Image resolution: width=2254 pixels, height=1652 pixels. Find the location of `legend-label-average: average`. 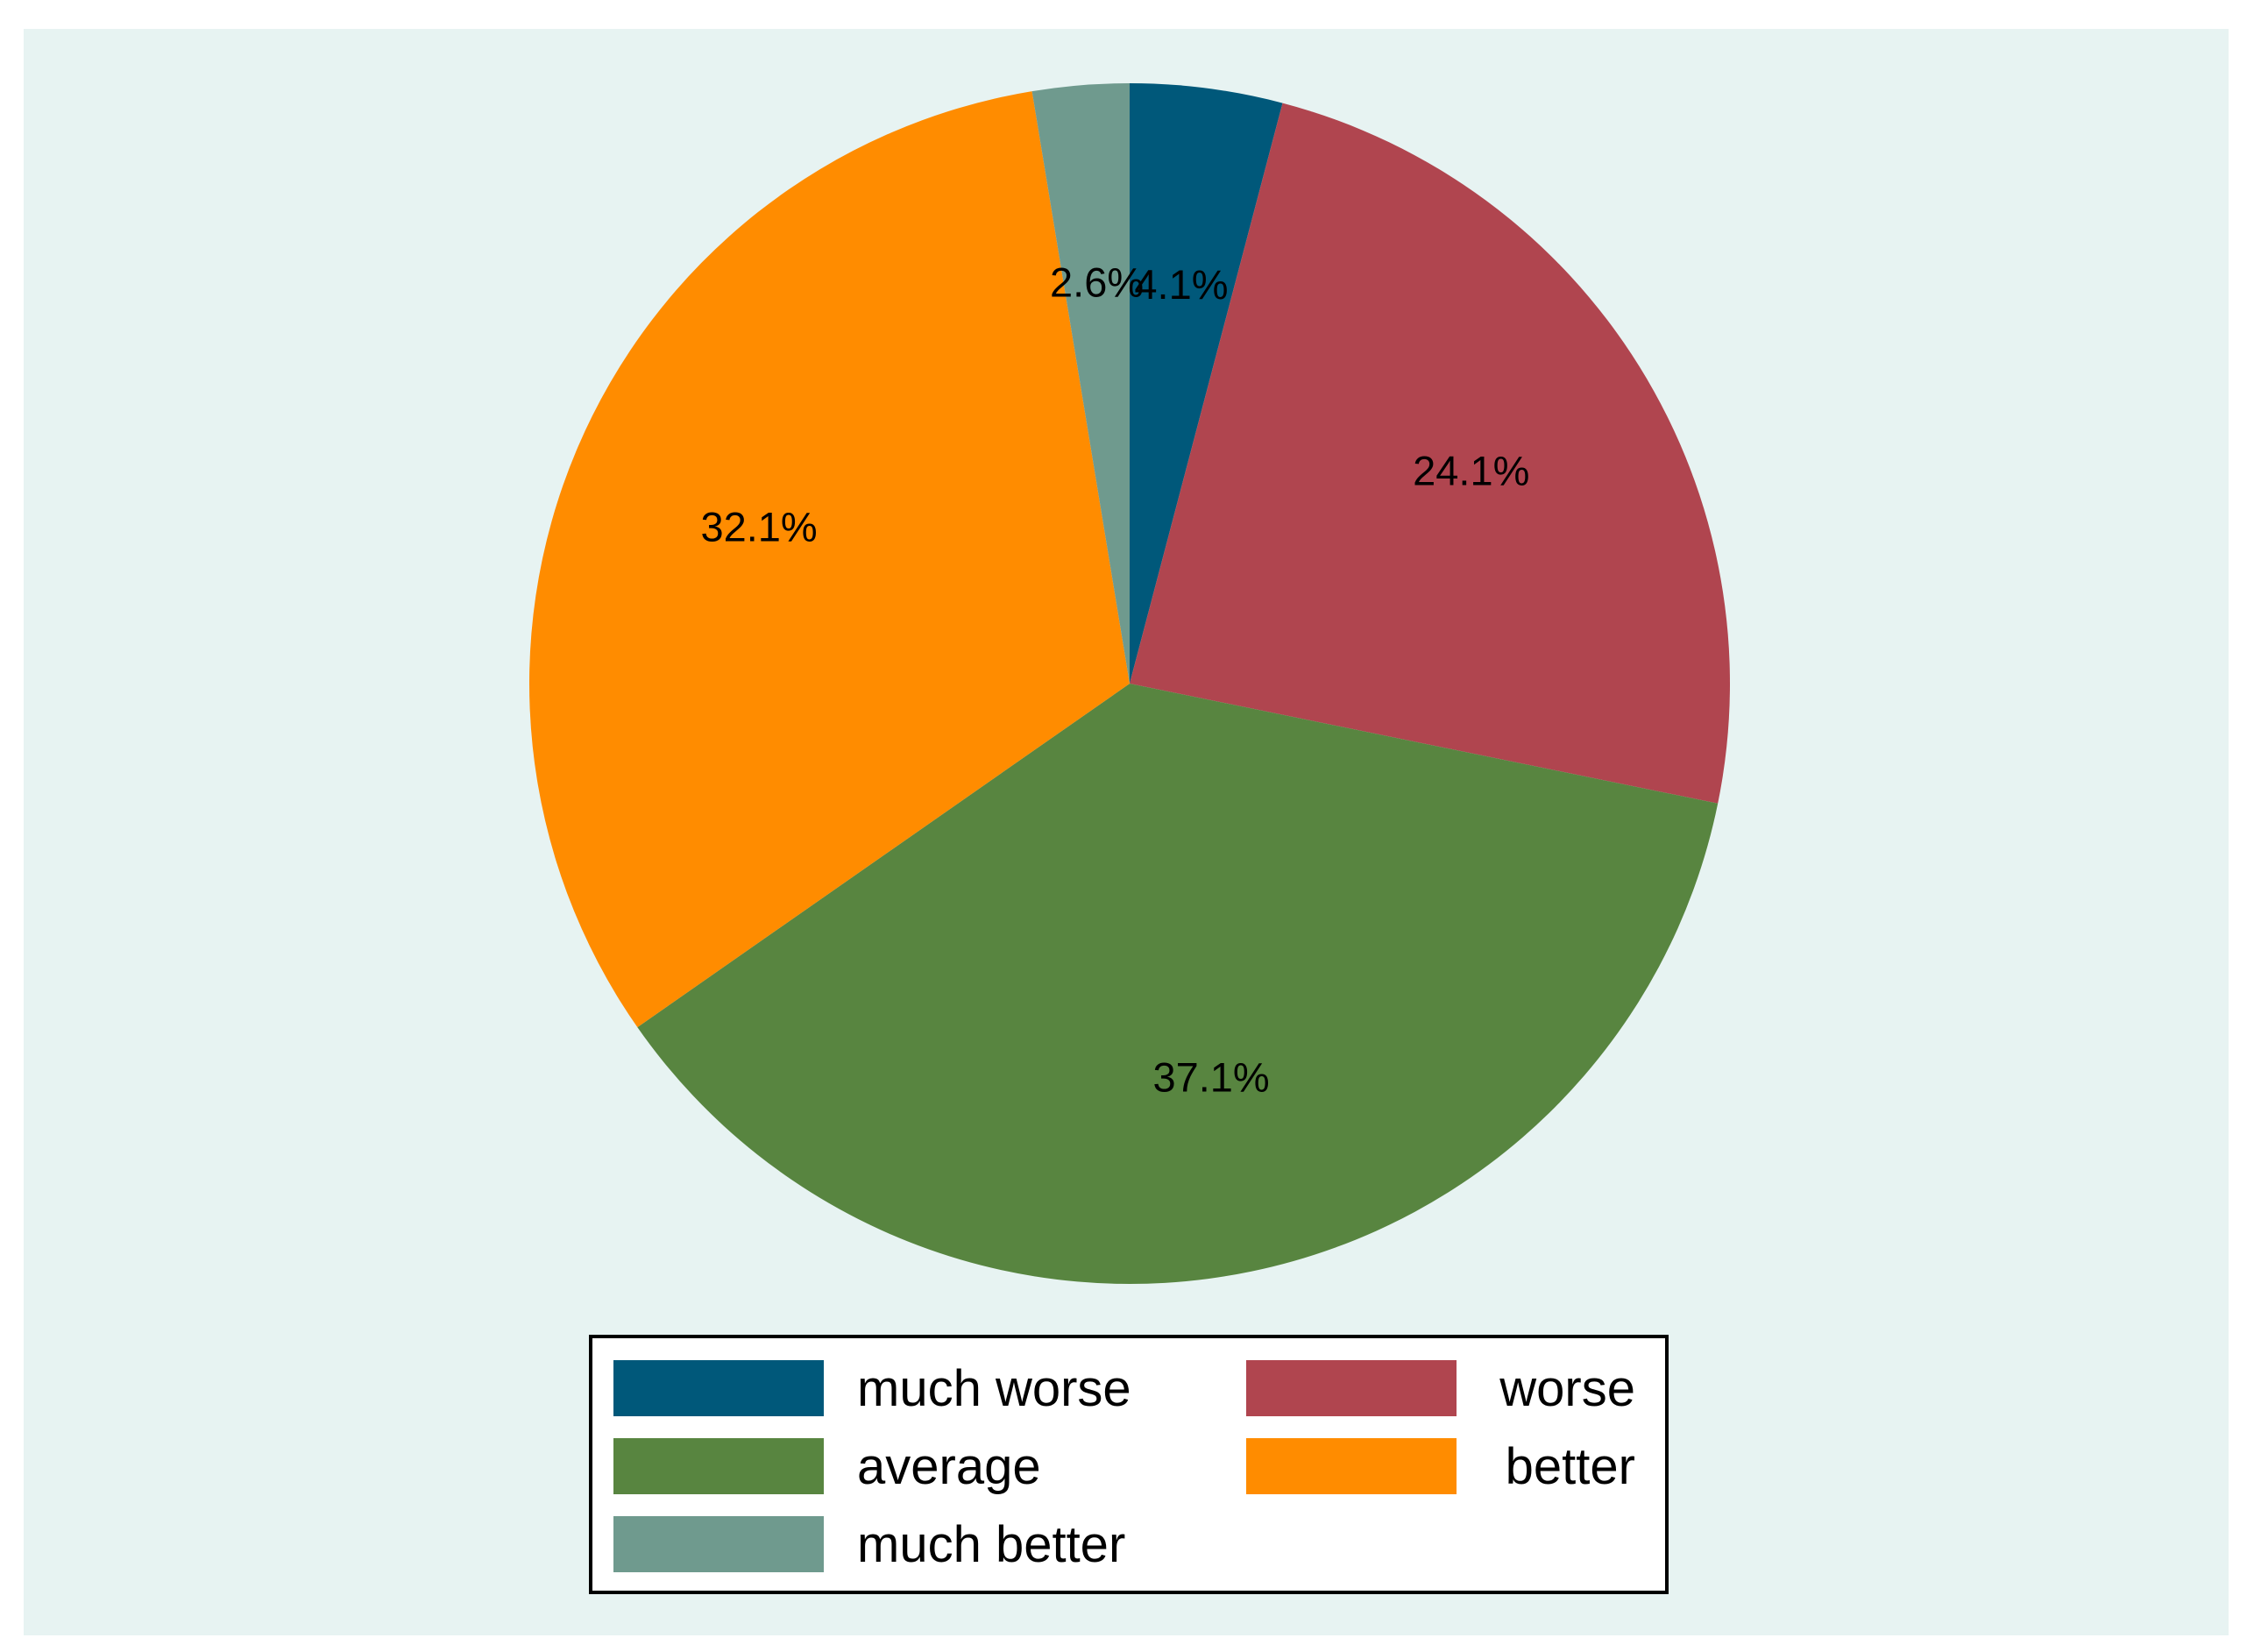

legend-label-average: average is located at coordinates (949, 1466).